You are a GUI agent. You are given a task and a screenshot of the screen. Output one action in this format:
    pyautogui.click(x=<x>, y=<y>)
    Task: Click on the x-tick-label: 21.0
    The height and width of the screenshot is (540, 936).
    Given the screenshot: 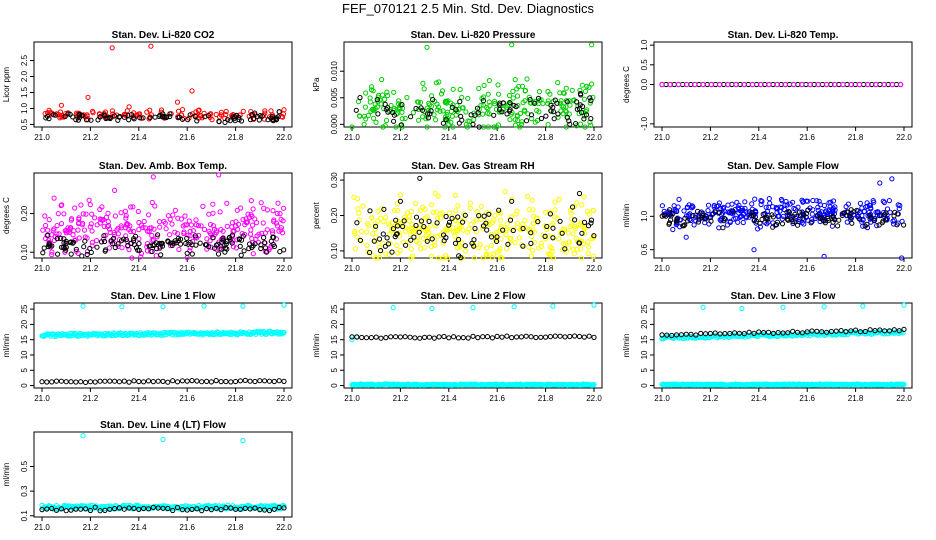 What is the action you would take?
    pyautogui.click(x=662, y=268)
    